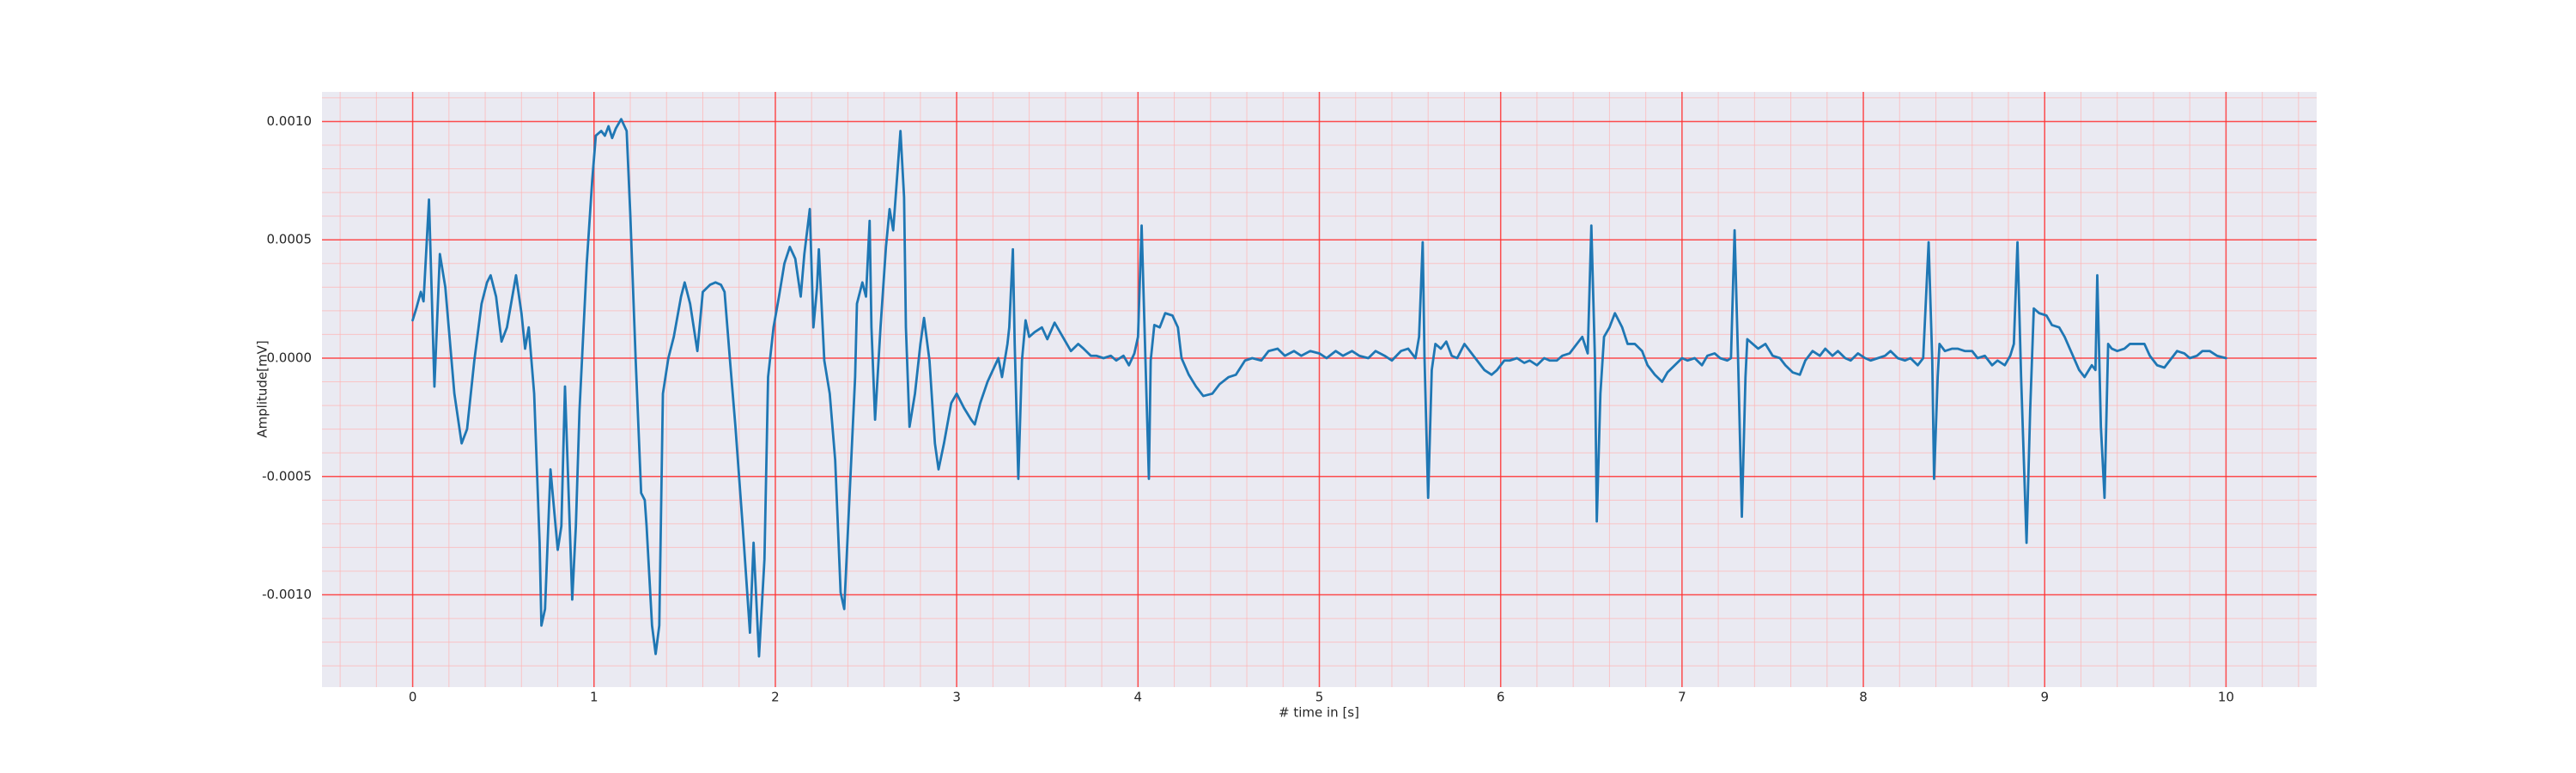  Describe the element at coordinates (1319, 697) in the screenshot. I see `x-tick-label: 5` at that location.